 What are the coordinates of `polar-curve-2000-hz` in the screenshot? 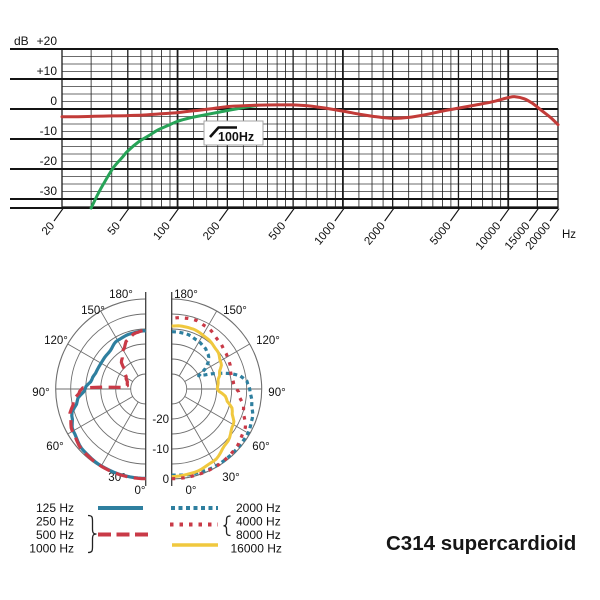 It's located at (213, 403).